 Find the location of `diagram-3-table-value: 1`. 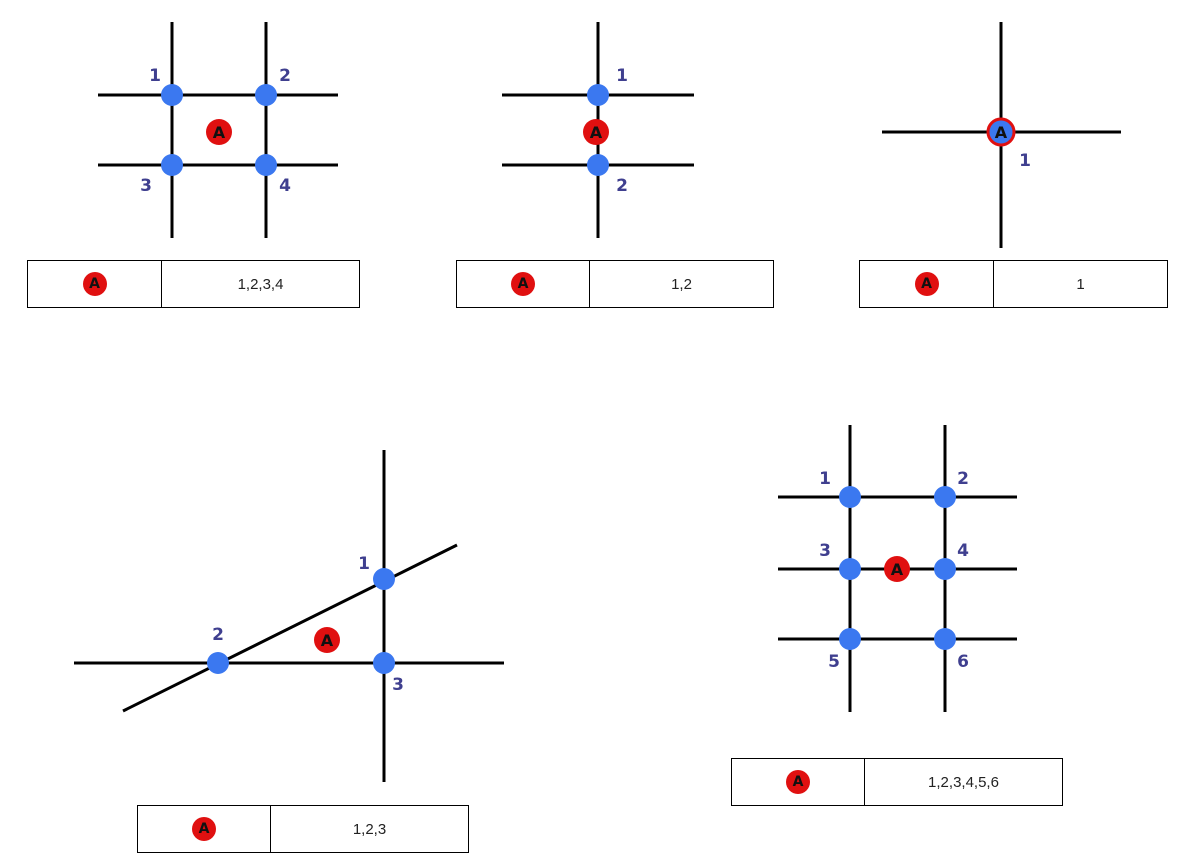

diagram-3-table-value: 1 is located at coordinates (1080, 284).